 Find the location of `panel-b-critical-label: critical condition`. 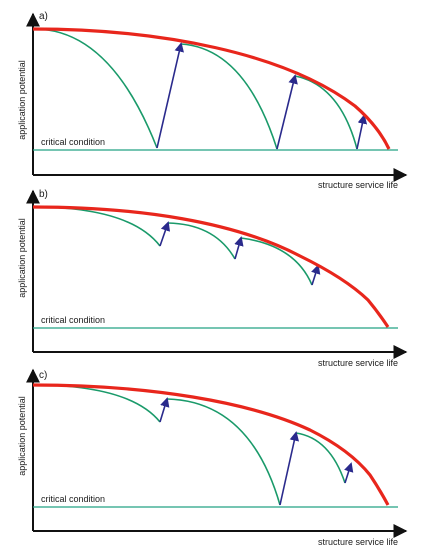

panel-b-critical-label: critical condition is located at coordinates (73, 320).